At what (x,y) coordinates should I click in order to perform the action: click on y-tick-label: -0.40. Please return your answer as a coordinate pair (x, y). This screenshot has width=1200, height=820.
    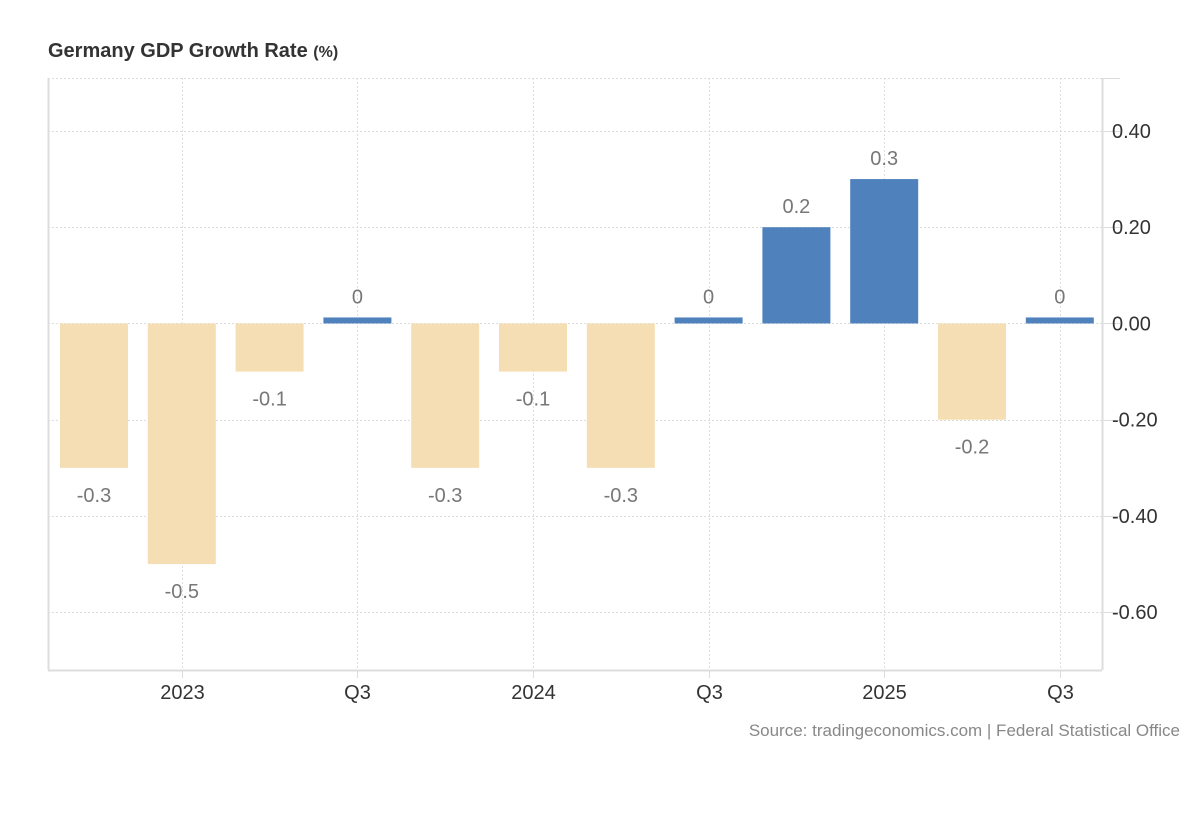
    Looking at the image, I should click on (1135, 517).